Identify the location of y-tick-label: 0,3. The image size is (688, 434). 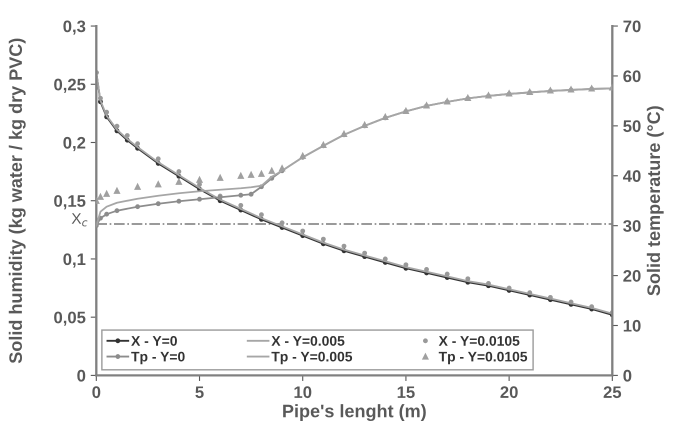
(74, 27).